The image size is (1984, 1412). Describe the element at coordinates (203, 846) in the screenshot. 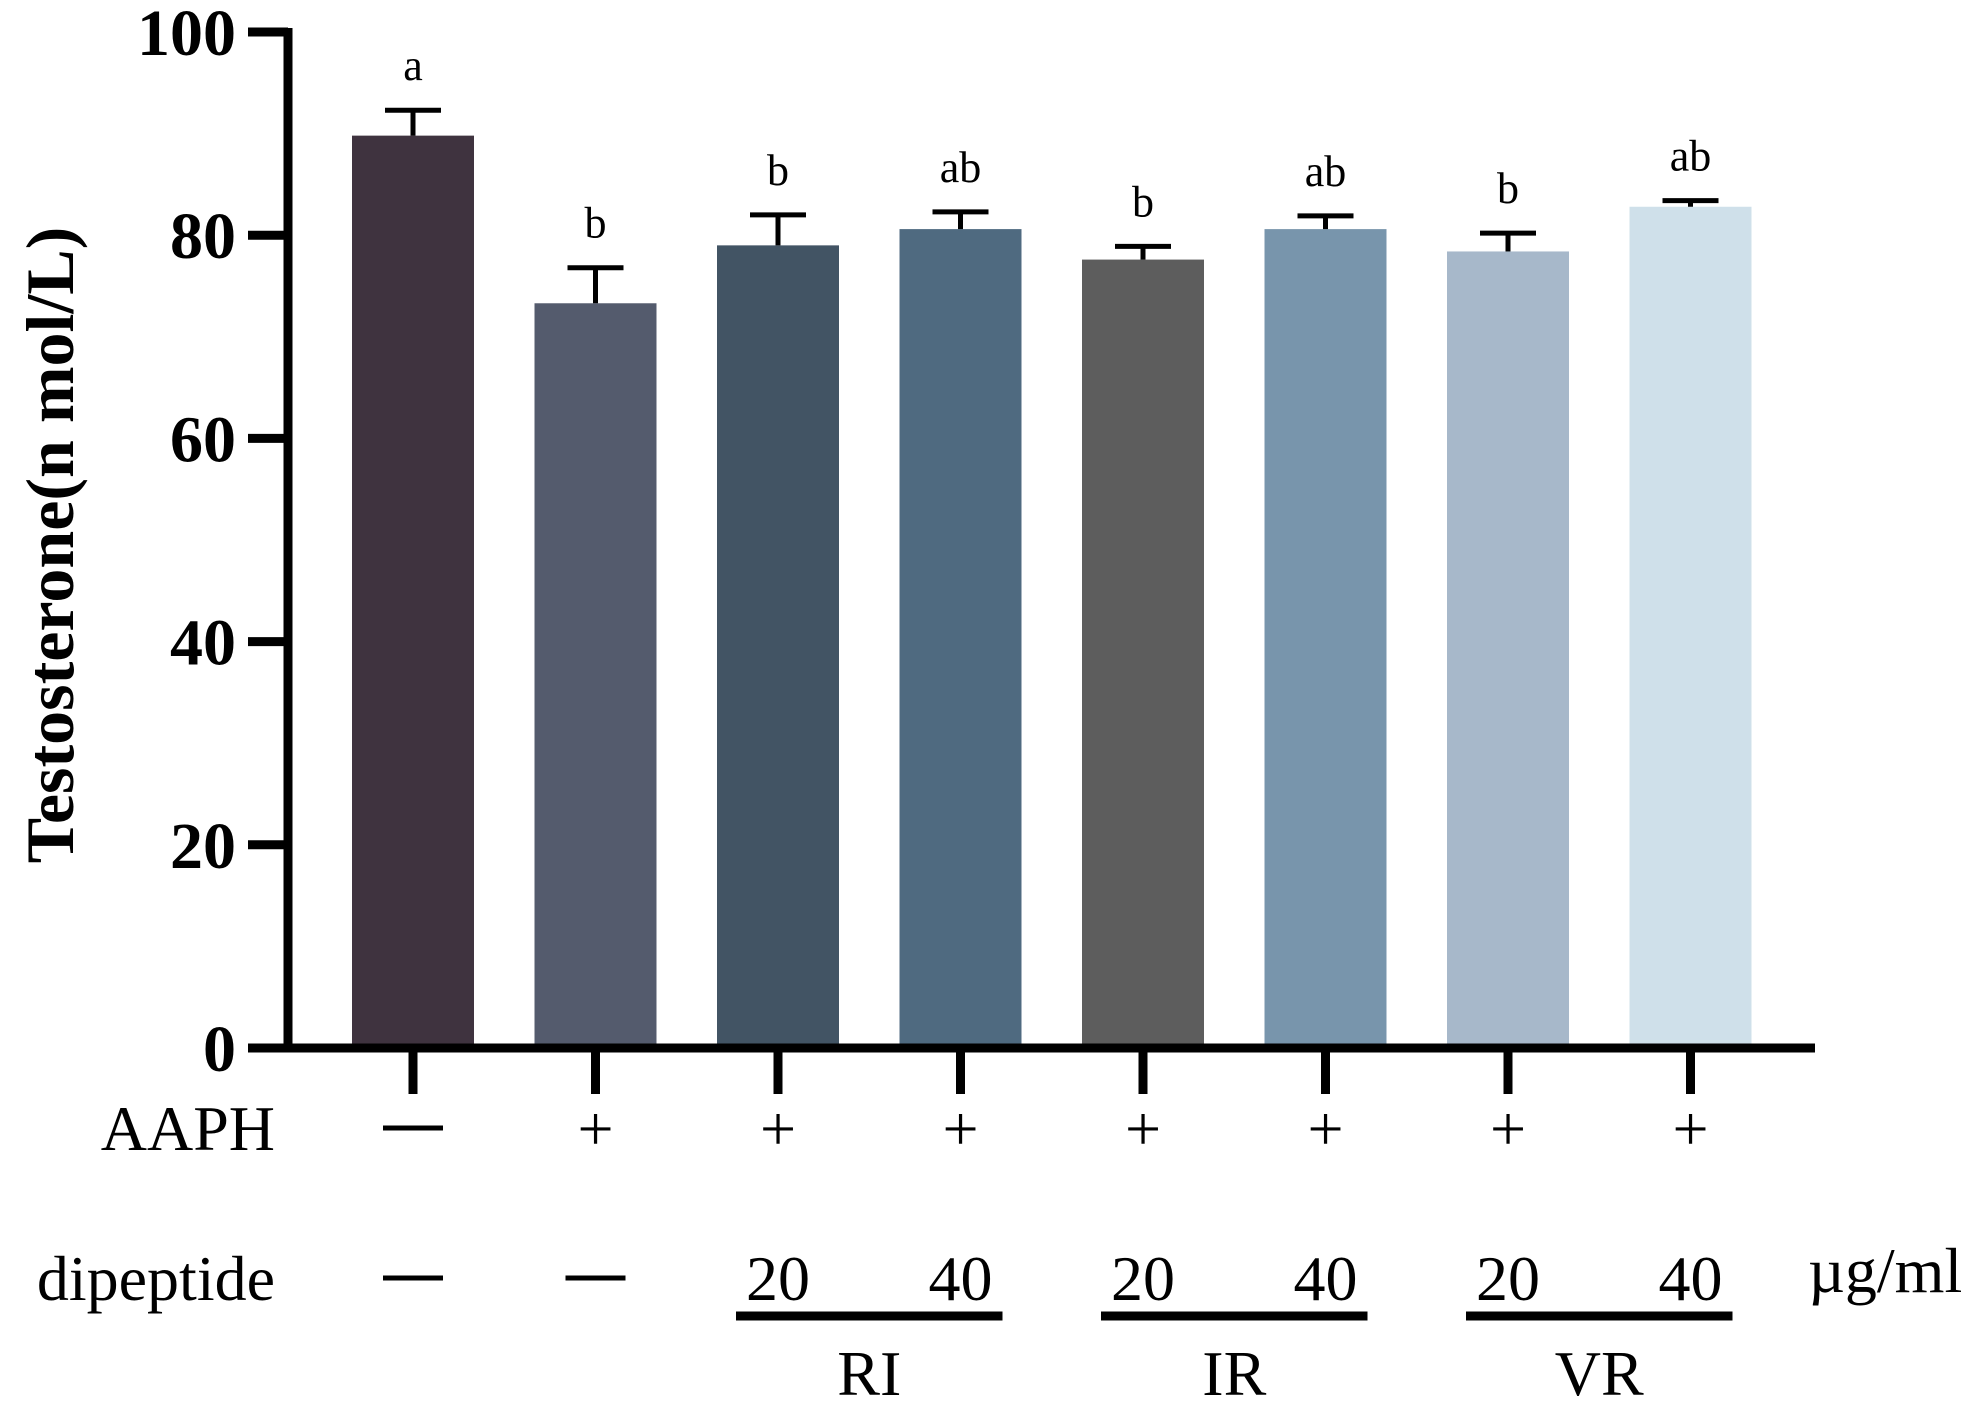

I see `y-tick-label-20: 20` at that location.